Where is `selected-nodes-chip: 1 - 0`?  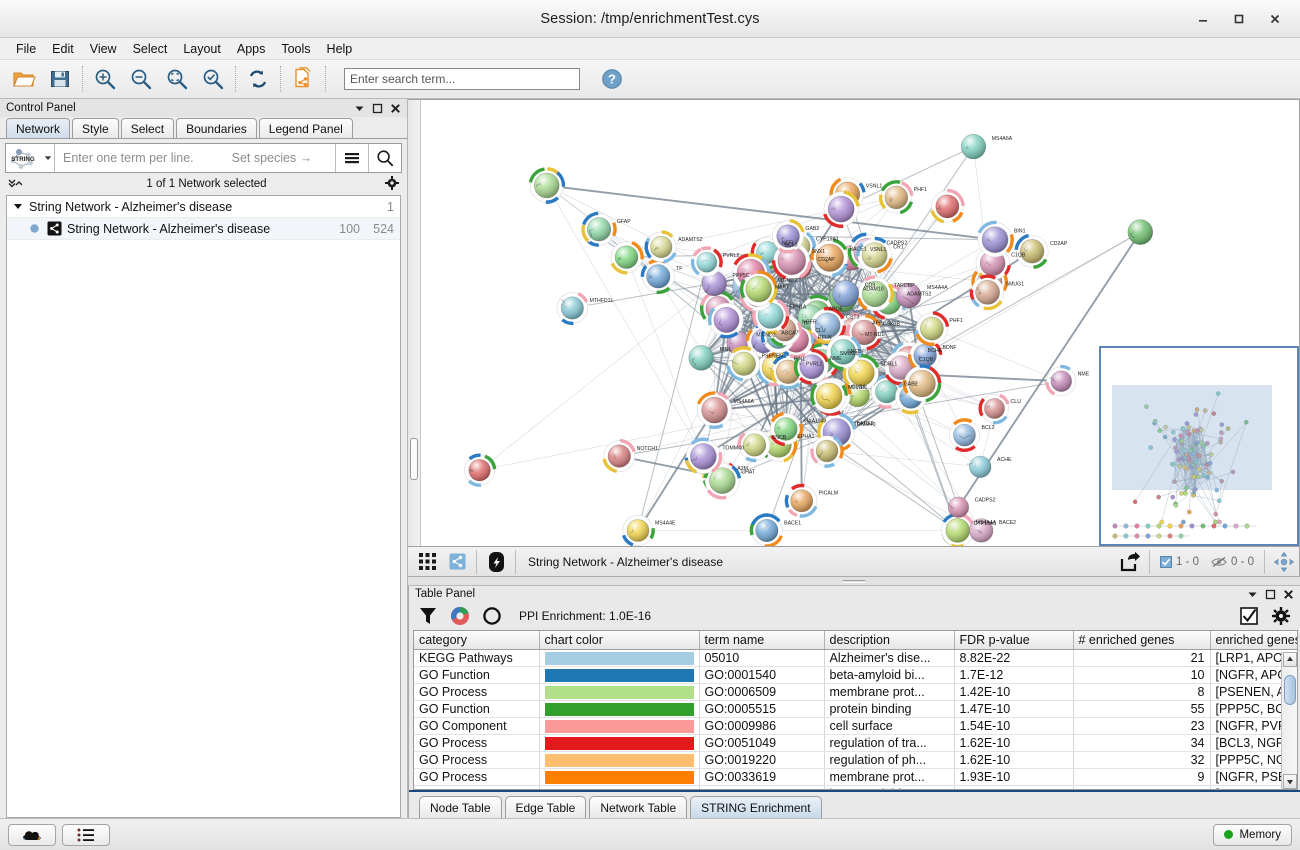 selected-nodes-chip: 1 - 0 is located at coordinates (1179, 561).